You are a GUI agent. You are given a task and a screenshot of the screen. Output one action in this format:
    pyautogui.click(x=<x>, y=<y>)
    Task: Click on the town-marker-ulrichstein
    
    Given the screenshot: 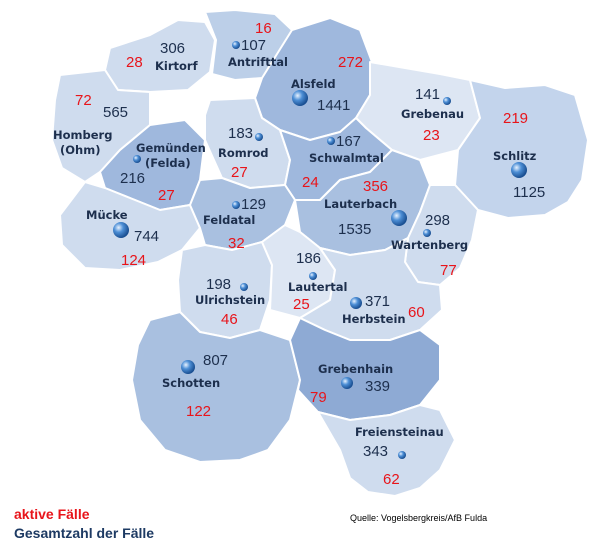 What is the action you would take?
    pyautogui.click(x=244, y=287)
    